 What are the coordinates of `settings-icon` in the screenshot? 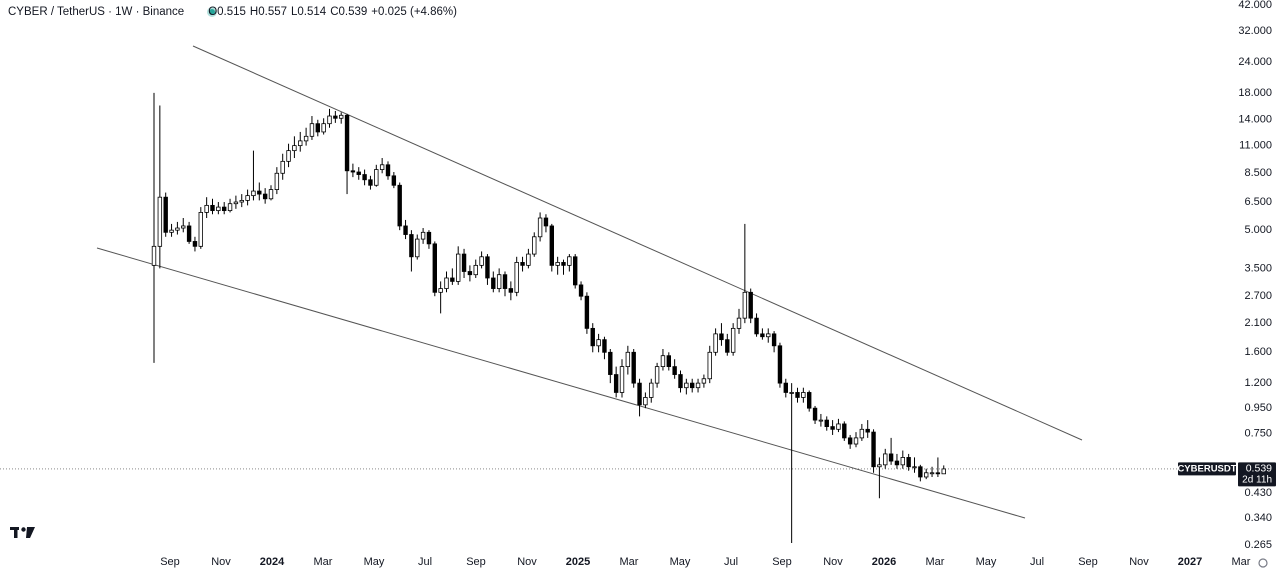 It's located at (1263, 563).